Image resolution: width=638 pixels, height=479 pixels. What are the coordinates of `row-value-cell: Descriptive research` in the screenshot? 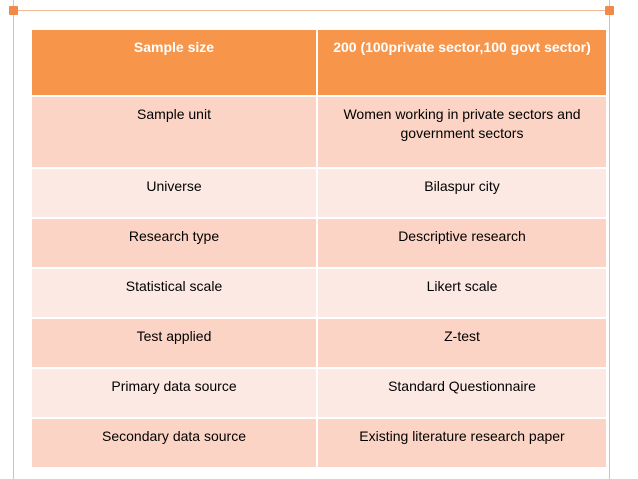 It's located at (461, 243).